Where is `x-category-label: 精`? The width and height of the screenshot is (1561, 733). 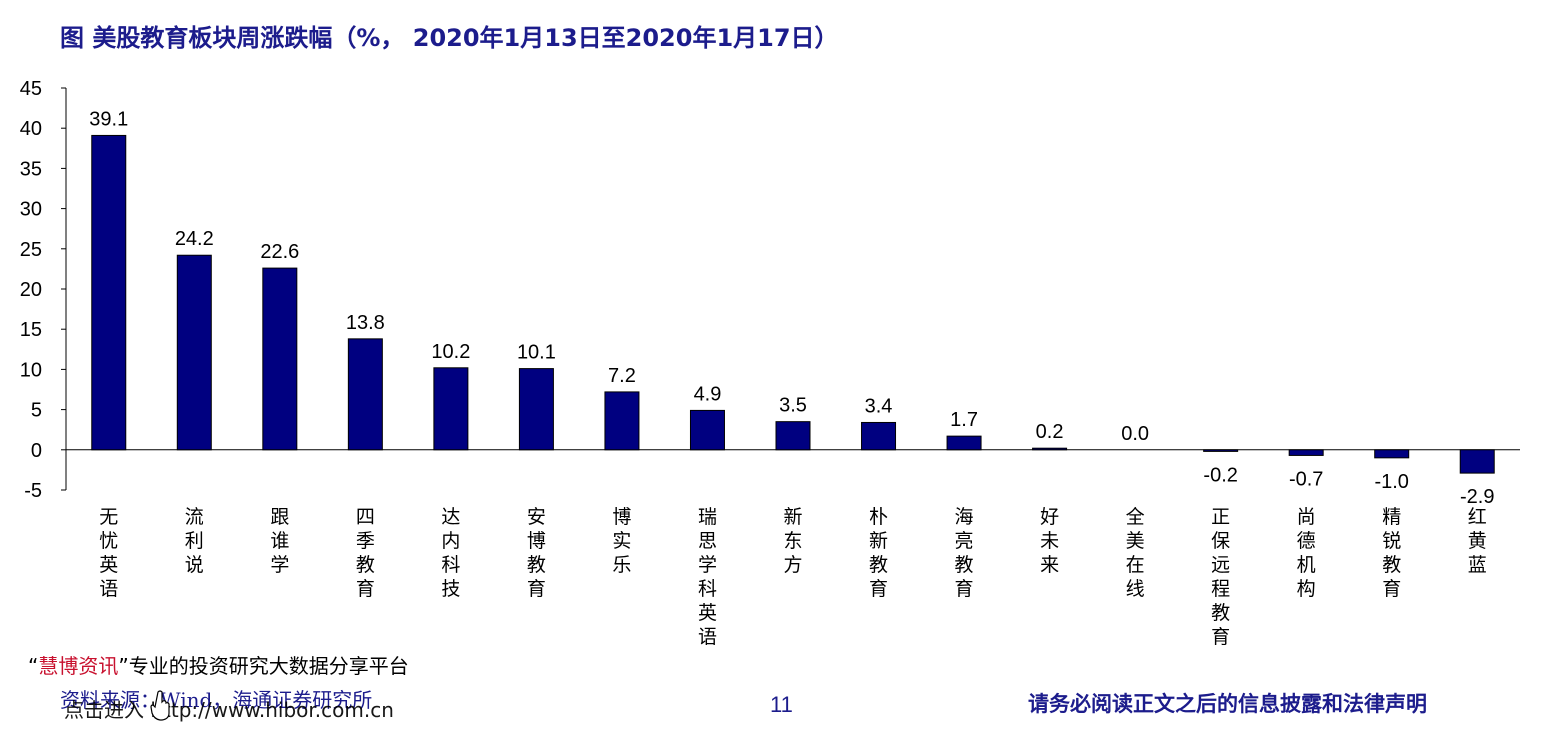 x-category-label: 精 is located at coordinates (1391, 517).